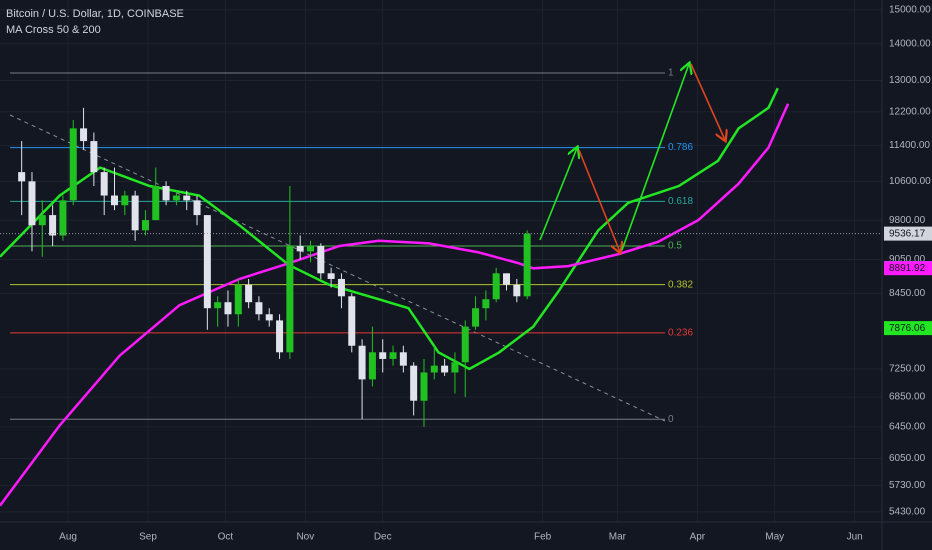 This screenshot has width=932, height=550. I want to click on x-tick-label: Jun, so click(855, 537).